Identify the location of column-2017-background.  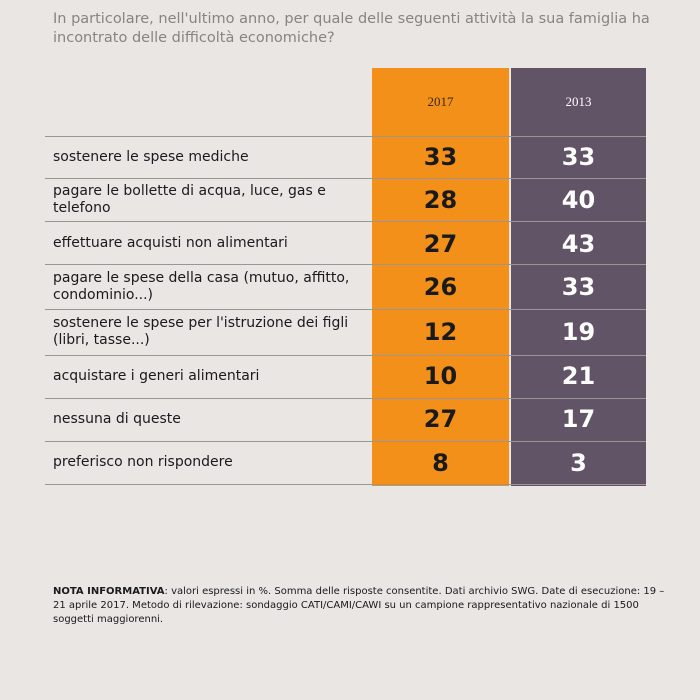
(440, 277).